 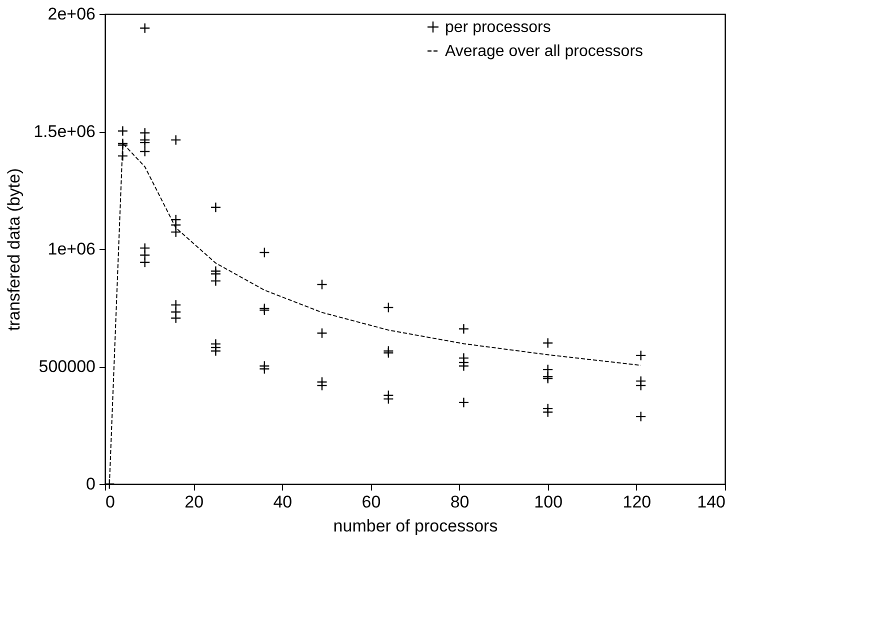 I want to click on x-tick-label: 80, so click(x=460, y=502).